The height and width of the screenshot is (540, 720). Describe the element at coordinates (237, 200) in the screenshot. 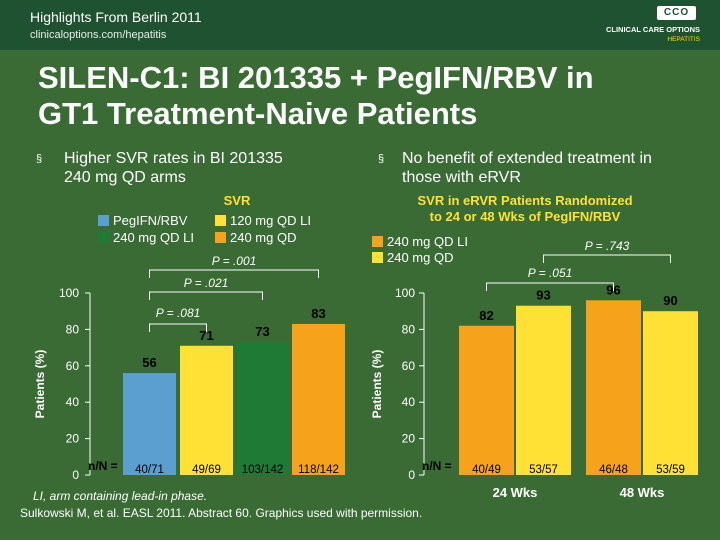

I see `left-chart-title: SVR` at that location.